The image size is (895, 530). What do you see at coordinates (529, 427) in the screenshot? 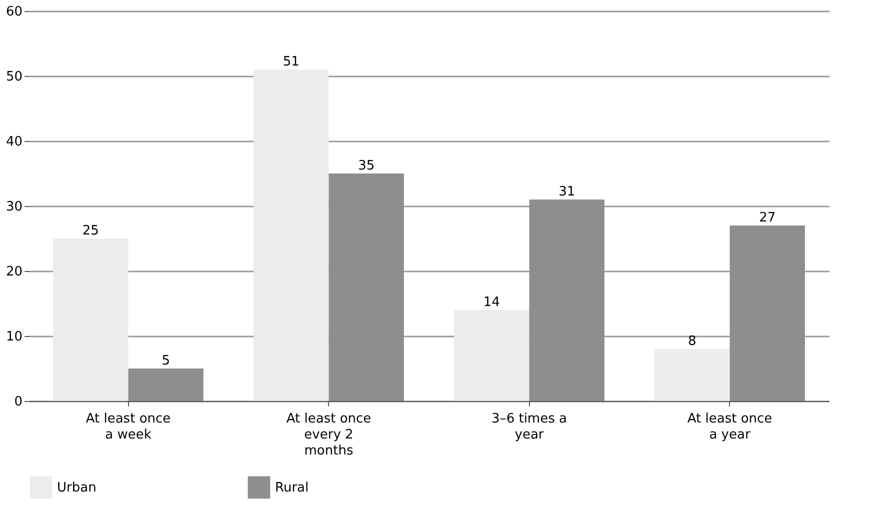
I see `x-tick-label: 3–6 times a year` at bounding box center [529, 427].